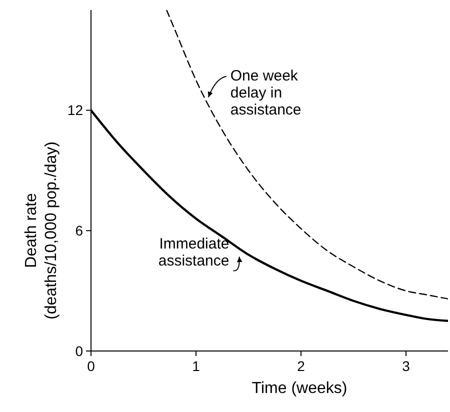 This screenshot has width=450, height=412. What do you see at coordinates (41, 231) in the screenshot?
I see `y-axis-title: Death rate (deaths/10,000 pop./day)` at bounding box center [41, 231].